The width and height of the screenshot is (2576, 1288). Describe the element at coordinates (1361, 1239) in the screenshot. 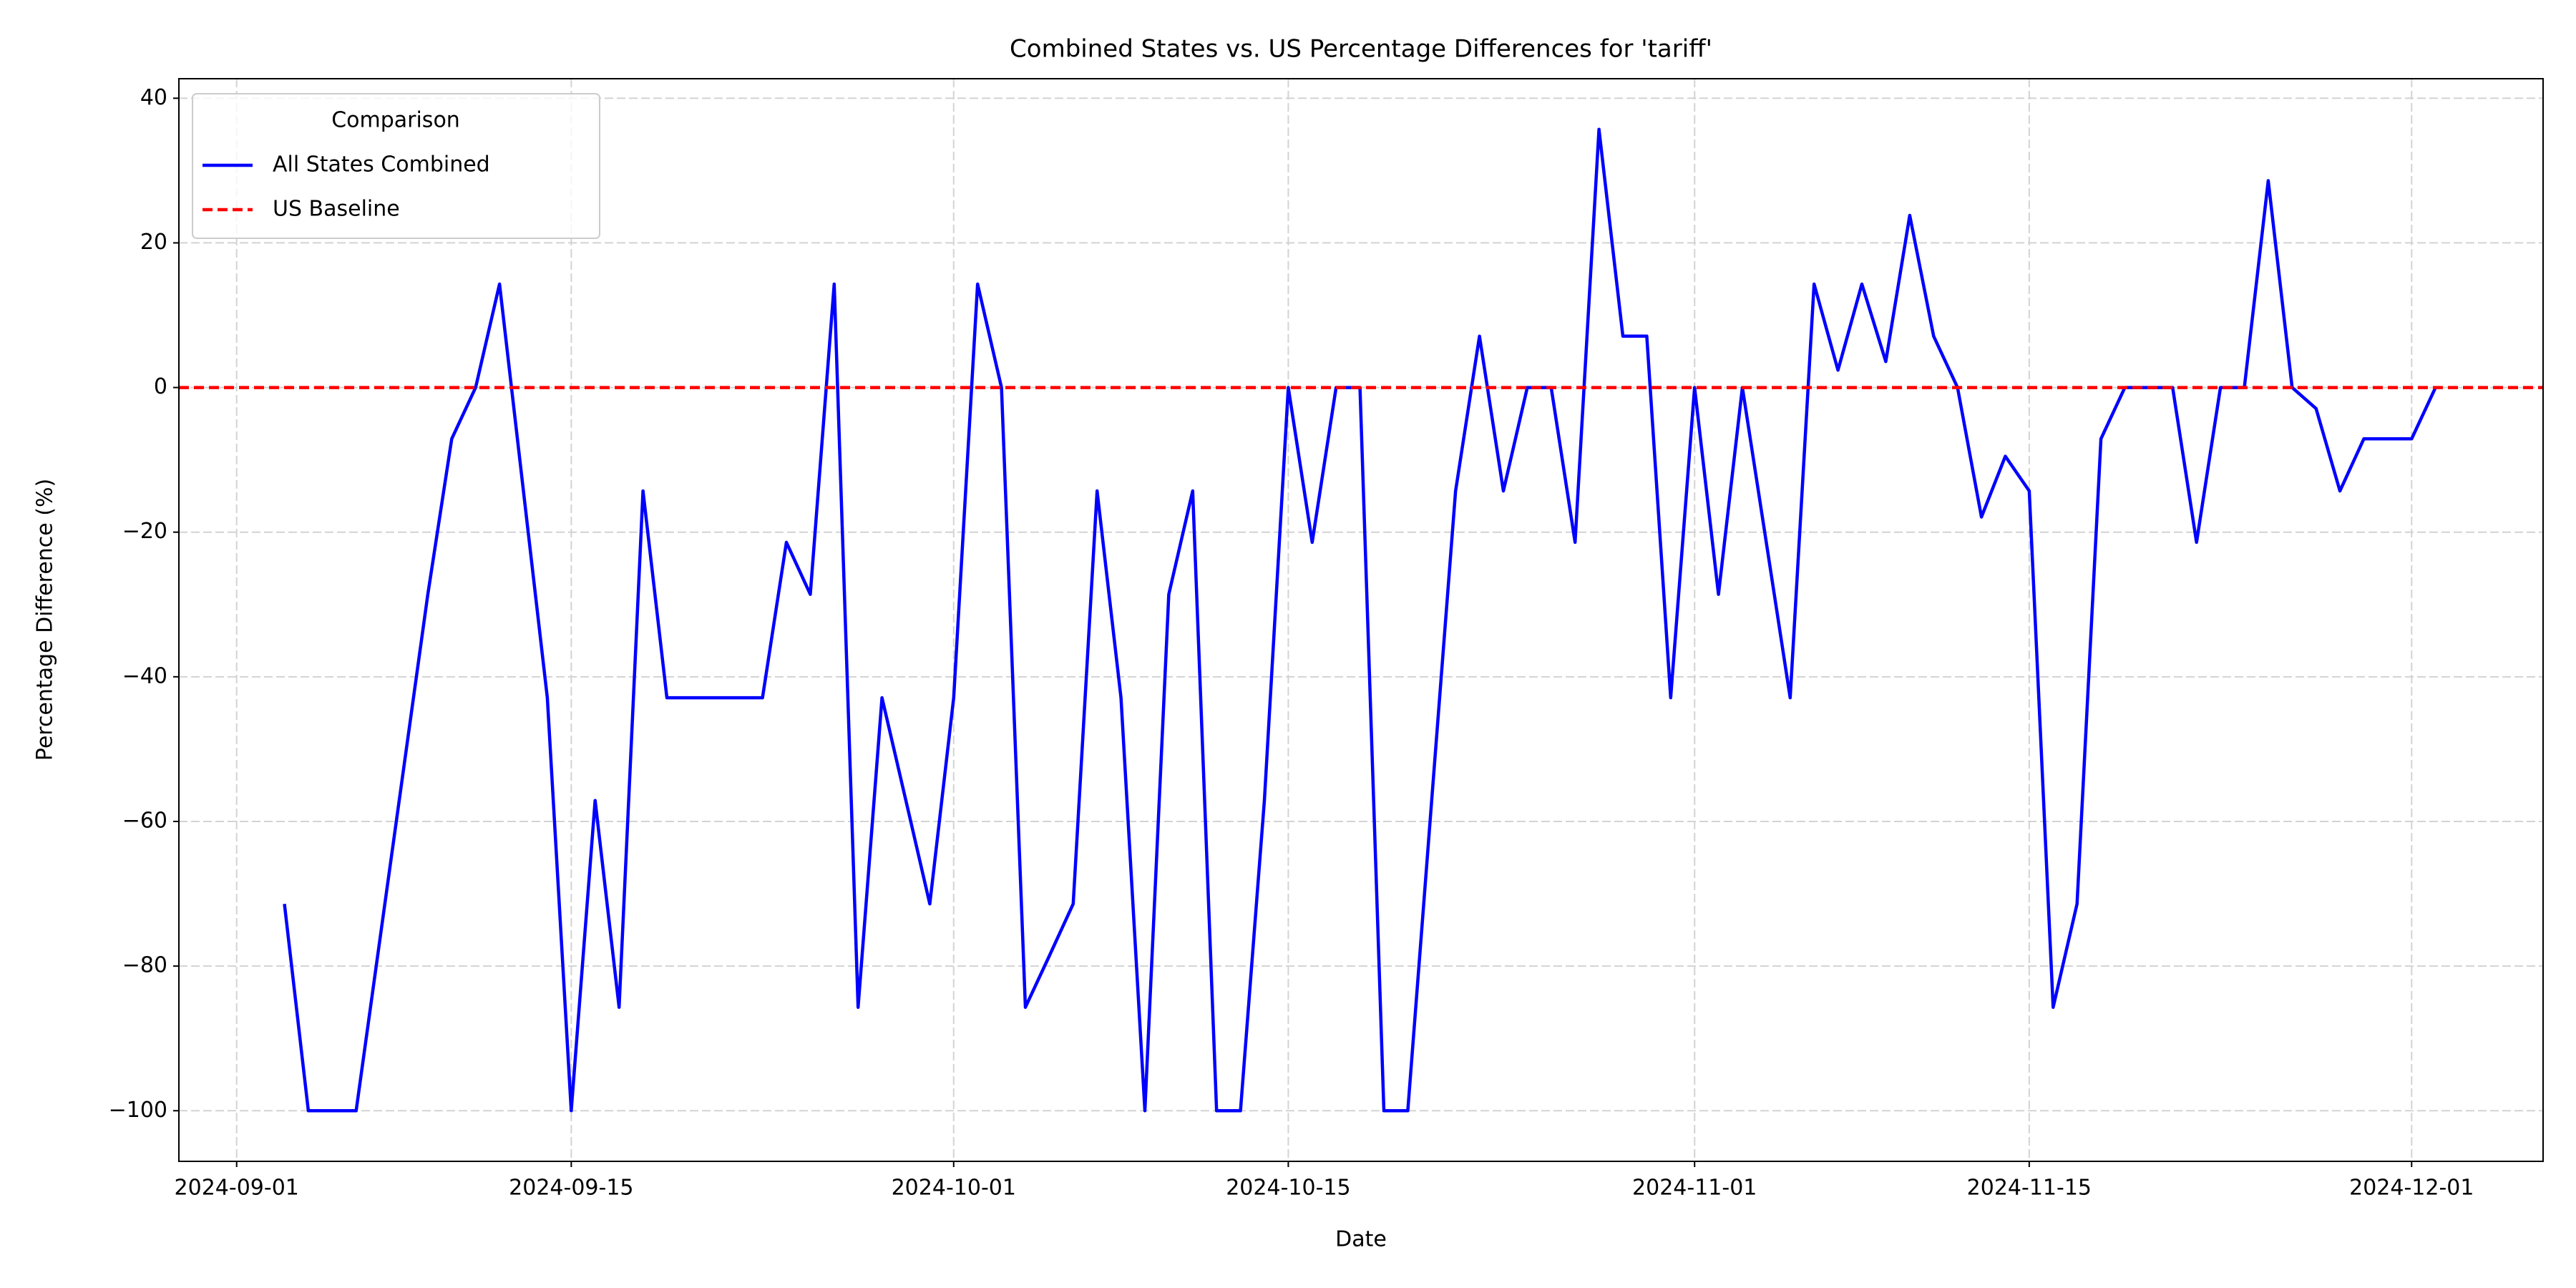

I see `x-axis-label: Date` at that location.